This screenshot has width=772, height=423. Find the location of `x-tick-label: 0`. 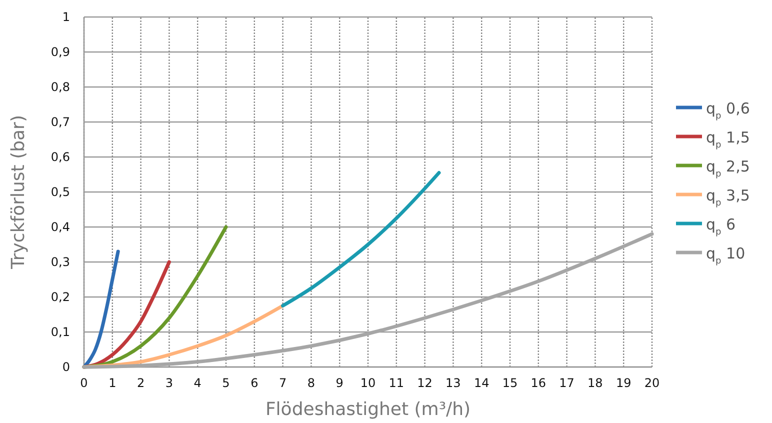

x-tick-label: 0 is located at coordinates (84, 383).